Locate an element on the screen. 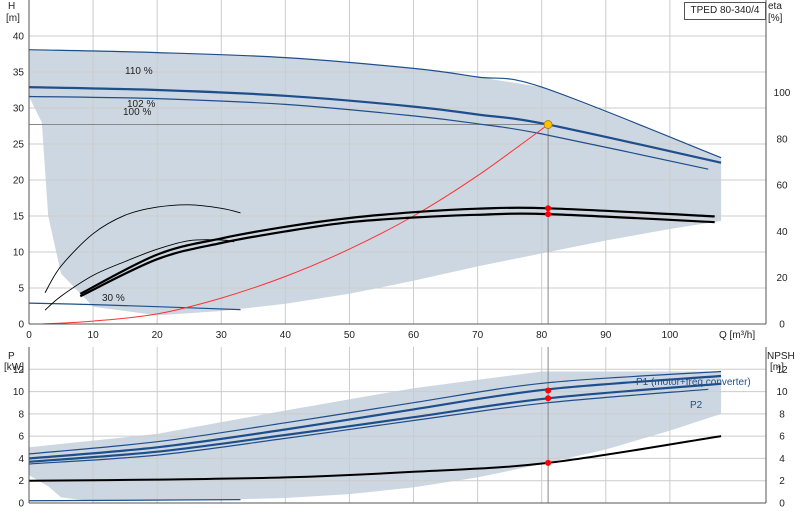 Image resolution: width=800 pixels, height=520 pixels. bot-left-tick-label: 6 is located at coordinates (21, 437).